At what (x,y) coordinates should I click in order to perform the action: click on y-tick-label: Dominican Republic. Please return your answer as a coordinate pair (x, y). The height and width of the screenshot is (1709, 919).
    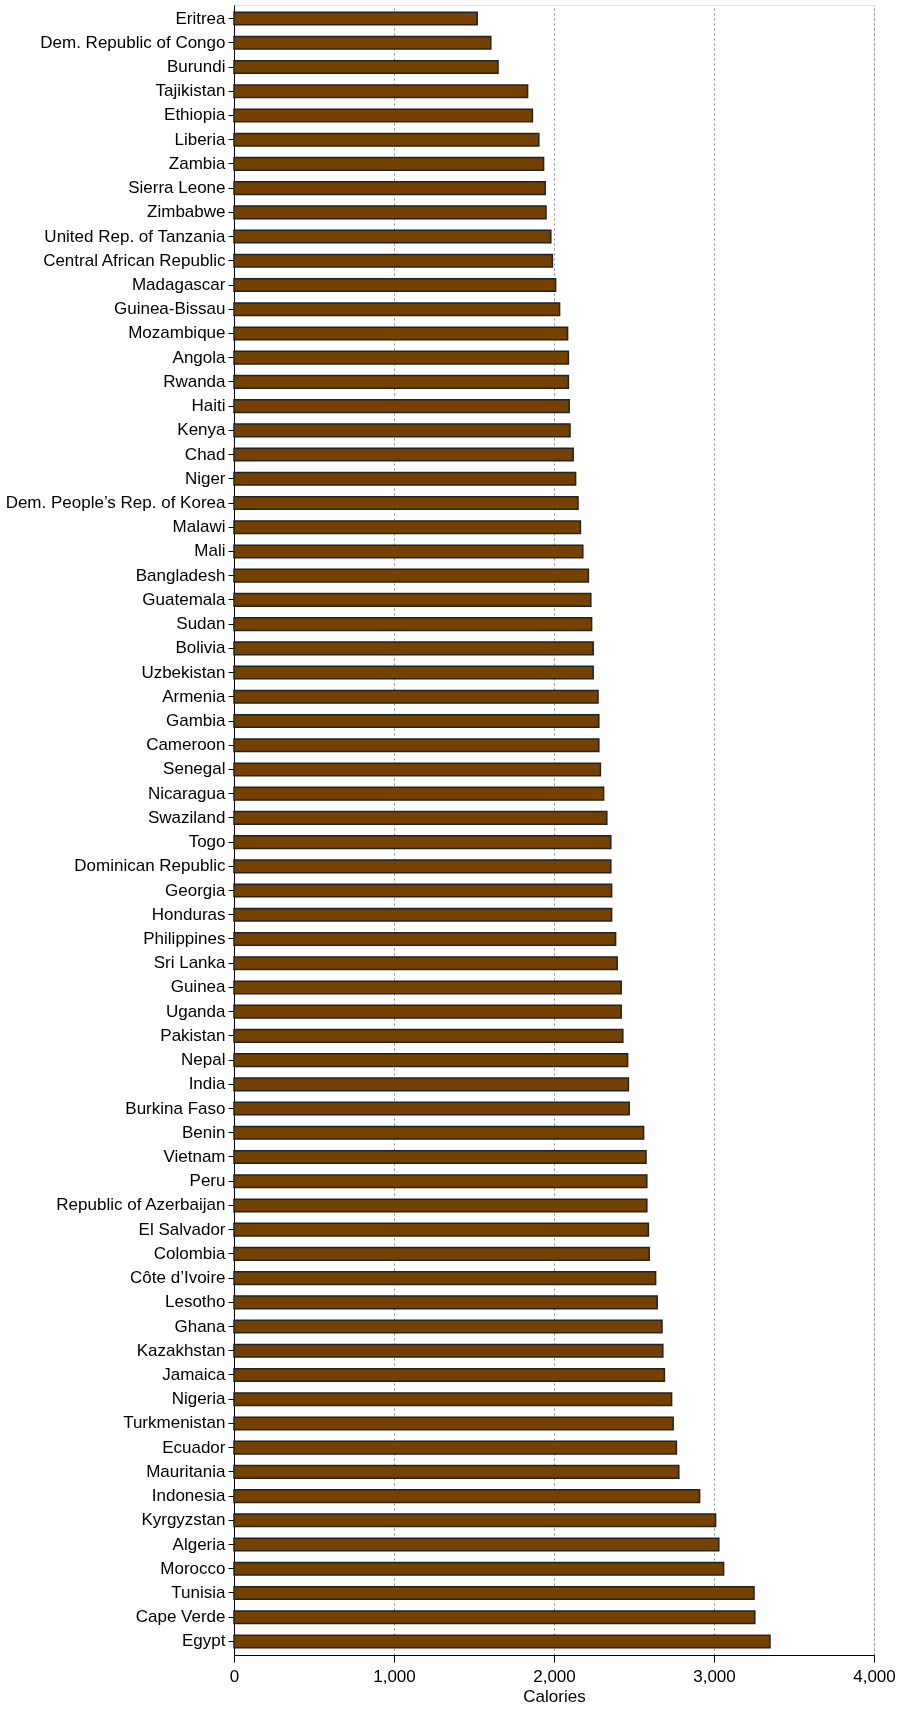
    Looking at the image, I should click on (150, 866).